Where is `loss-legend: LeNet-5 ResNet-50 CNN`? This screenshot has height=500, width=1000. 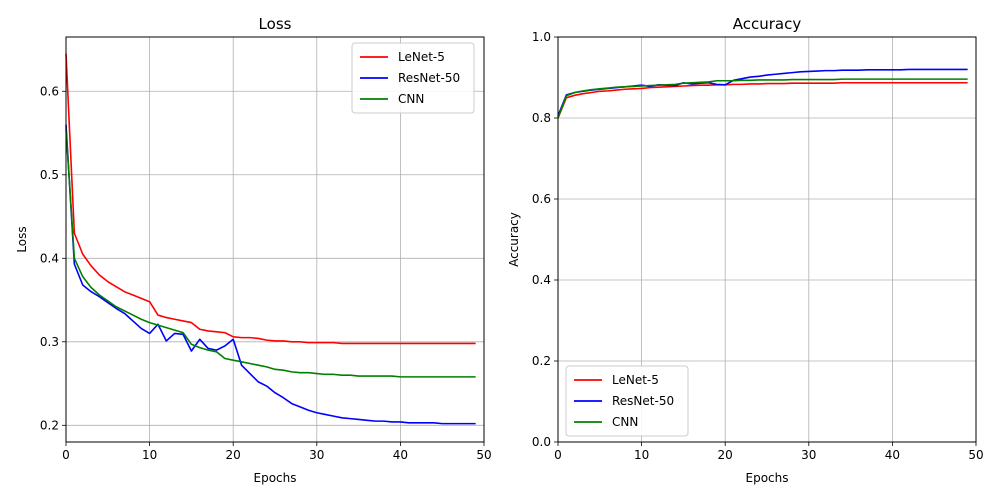
loss-legend: LeNet-5 ResNet-50 CNN is located at coordinates (413, 78).